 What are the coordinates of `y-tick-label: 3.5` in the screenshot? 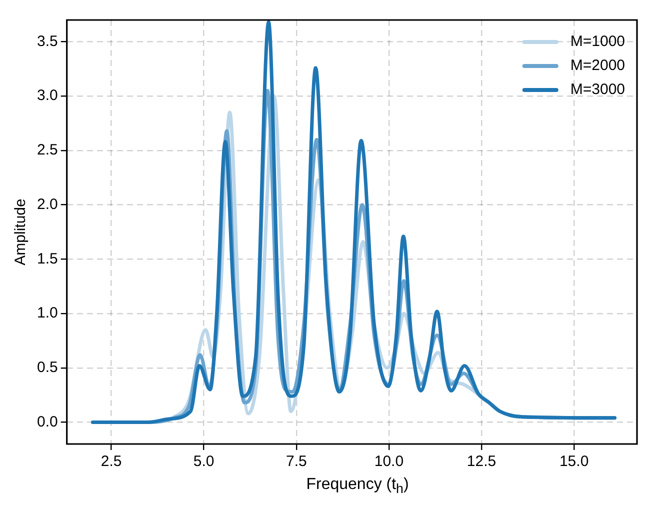 It's located at (47, 41).